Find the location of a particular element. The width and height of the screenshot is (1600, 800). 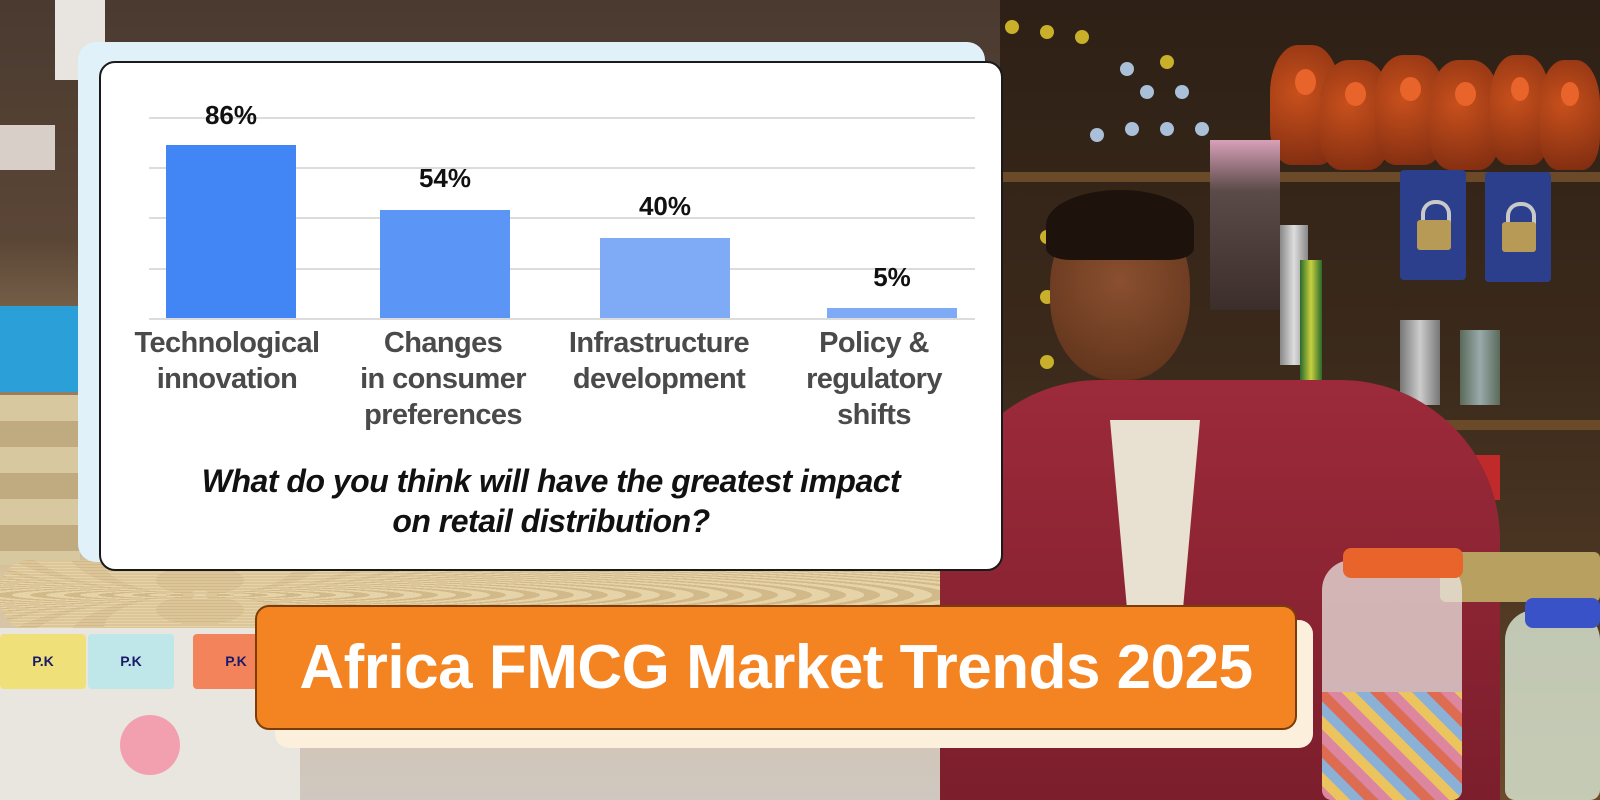

mint-jar is located at coordinates (1552, 705).